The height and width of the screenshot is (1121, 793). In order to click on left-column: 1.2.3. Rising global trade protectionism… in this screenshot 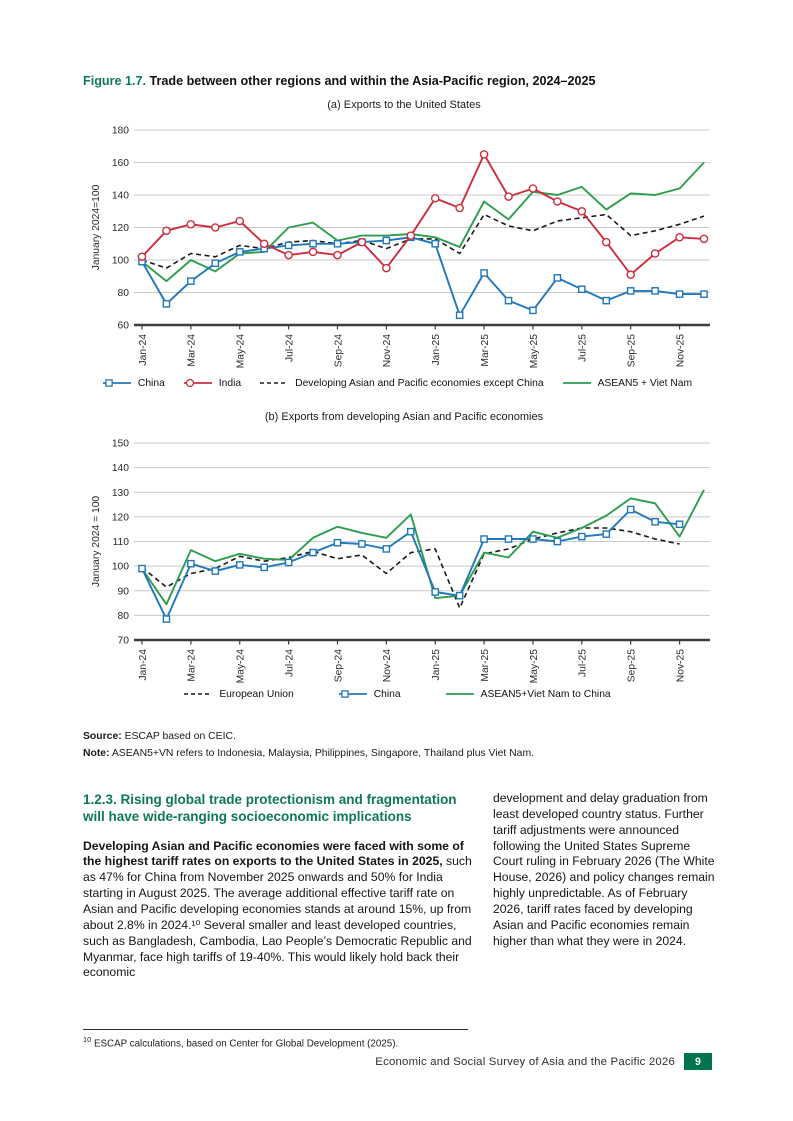, I will do `click(278, 886)`.